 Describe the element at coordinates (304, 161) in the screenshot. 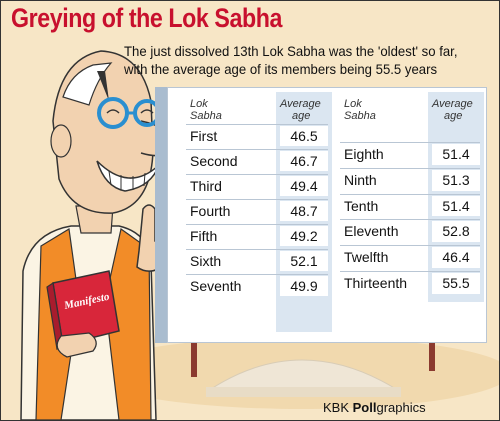

I see `table-cell-average-age: 46.7` at that location.